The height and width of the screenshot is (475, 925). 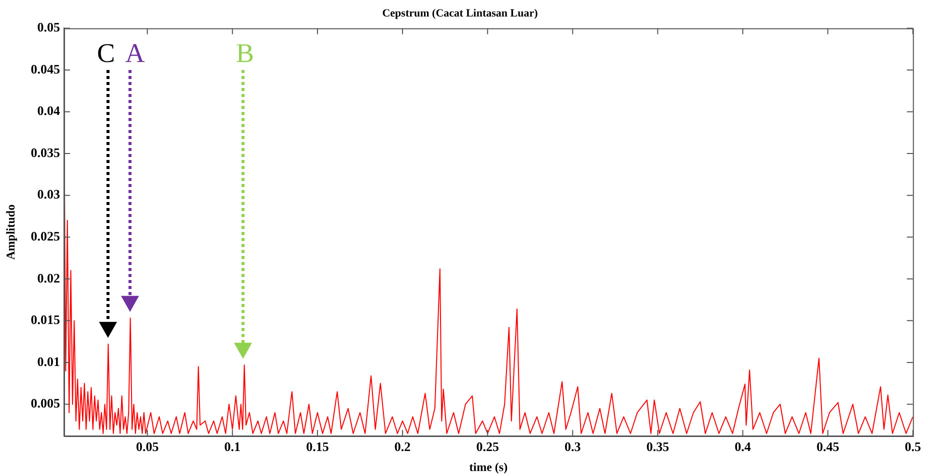 I want to click on x-tick-label: 0.45, so click(x=828, y=446).